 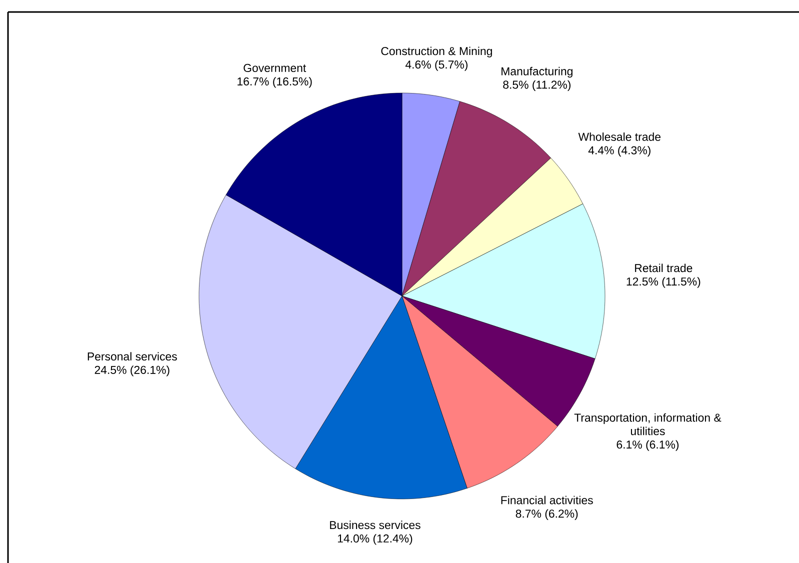 I want to click on slice-label: Transportation, information & utilities, so click(x=648, y=424).